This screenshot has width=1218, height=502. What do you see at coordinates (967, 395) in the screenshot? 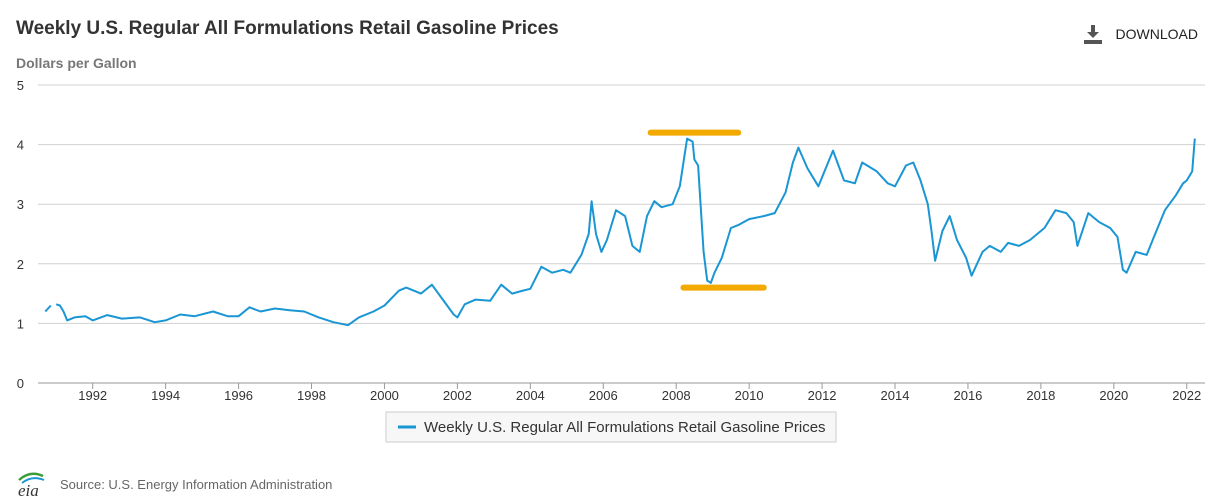
I see `x-tick-label: 2016` at bounding box center [967, 395].